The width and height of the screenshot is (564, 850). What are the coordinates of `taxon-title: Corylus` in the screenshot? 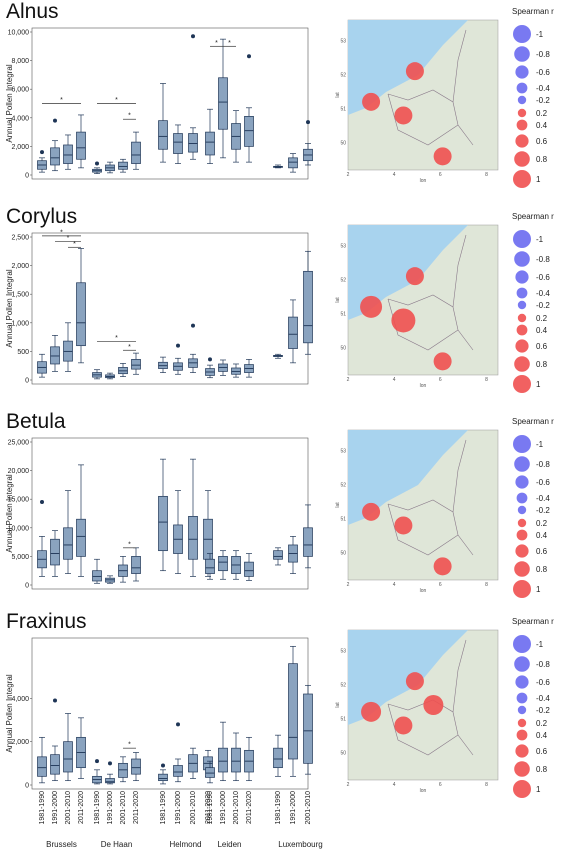 It's located at (42, 216).